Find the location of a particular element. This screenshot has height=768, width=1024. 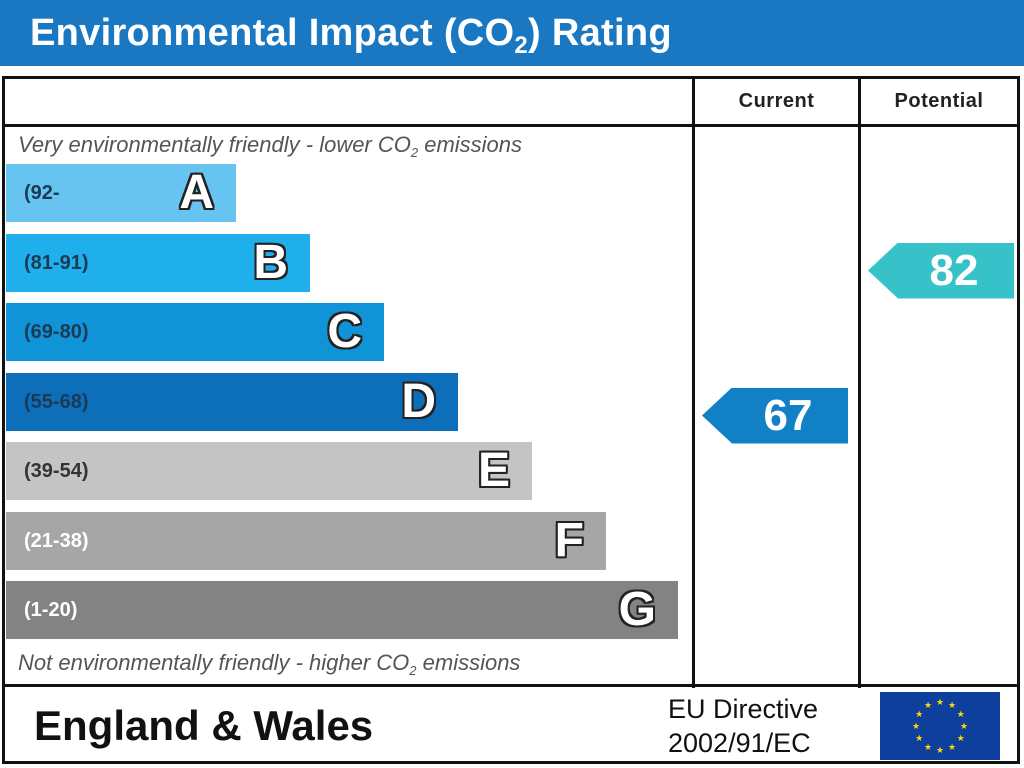

band-letter: G is located at coordinates (637, 609).